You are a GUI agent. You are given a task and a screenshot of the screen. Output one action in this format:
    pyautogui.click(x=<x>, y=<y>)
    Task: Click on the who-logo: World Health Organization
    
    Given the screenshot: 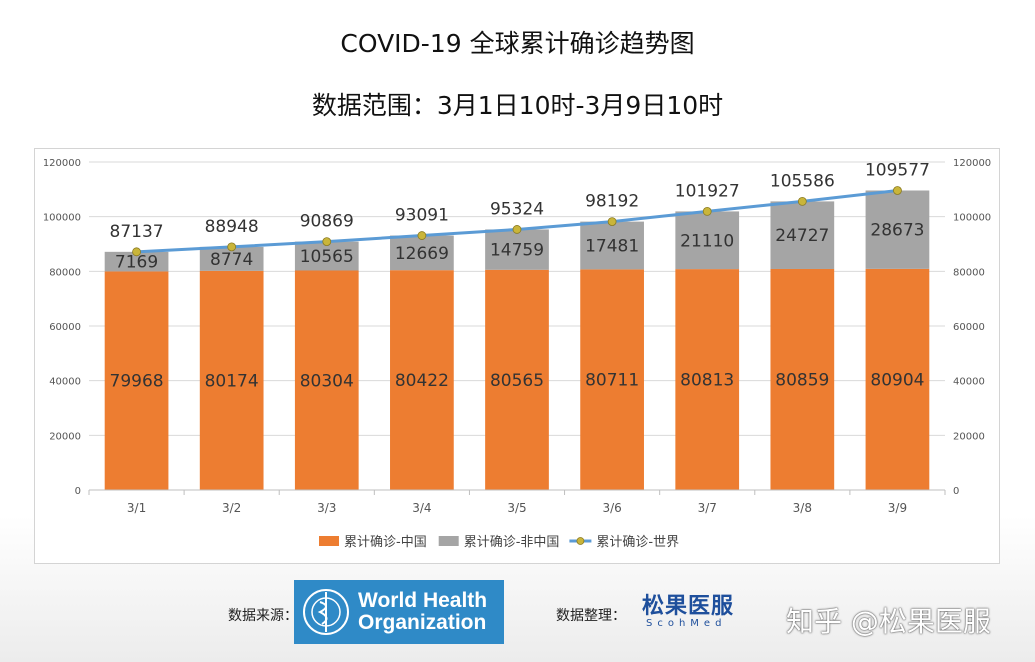 What is the action you would take?
    pyautogui.click(x=399, y=612)
    